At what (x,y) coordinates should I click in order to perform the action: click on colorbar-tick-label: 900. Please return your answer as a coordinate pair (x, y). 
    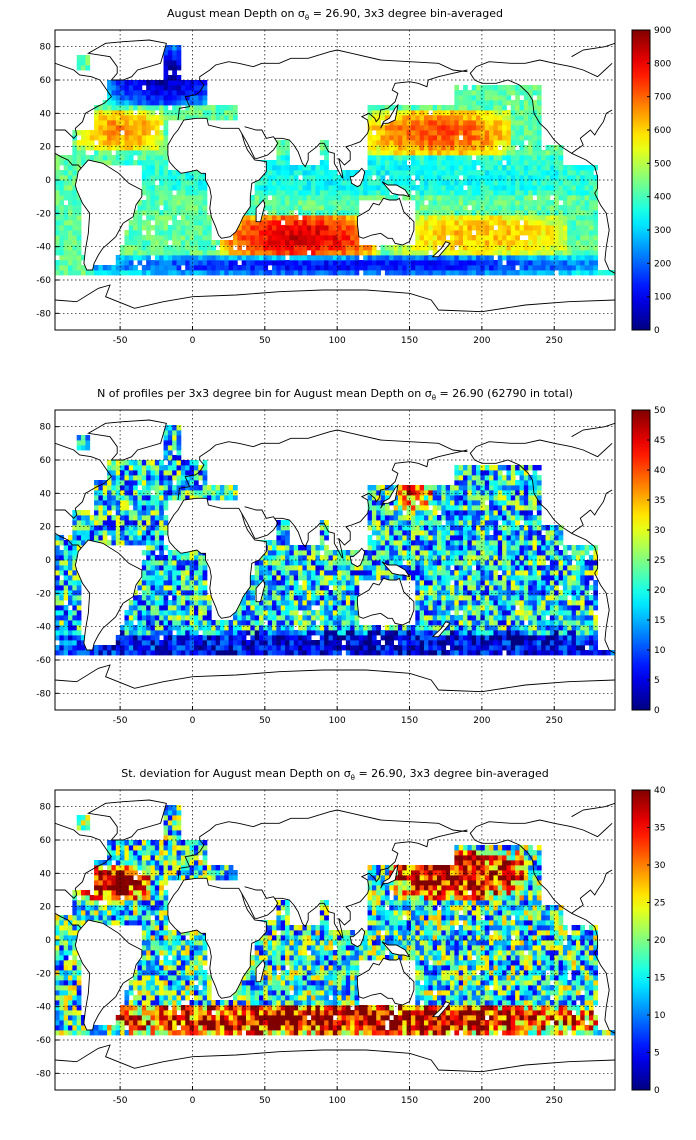
    Looking at the image, I should click on (662, 31).